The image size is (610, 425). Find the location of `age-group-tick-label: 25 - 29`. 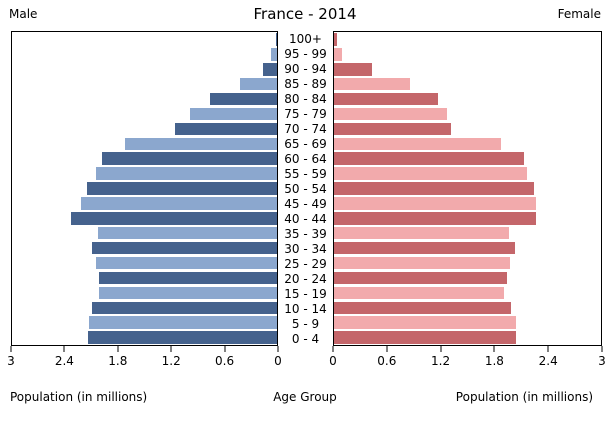

age-group-tick-label: 25 - 29 is located at coordinates (305, 263).